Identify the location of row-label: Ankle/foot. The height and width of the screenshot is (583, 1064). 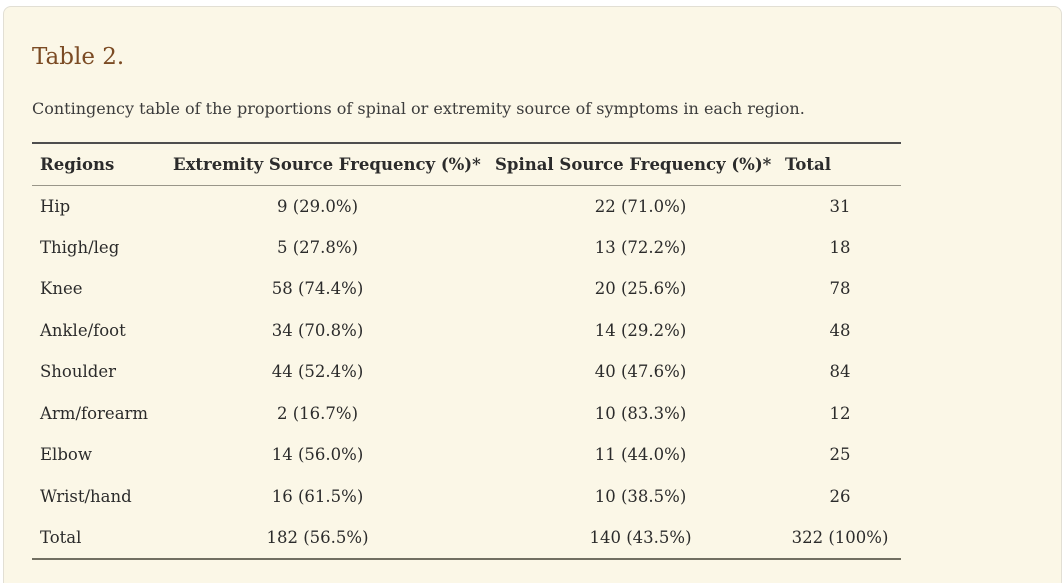
(83, 330).